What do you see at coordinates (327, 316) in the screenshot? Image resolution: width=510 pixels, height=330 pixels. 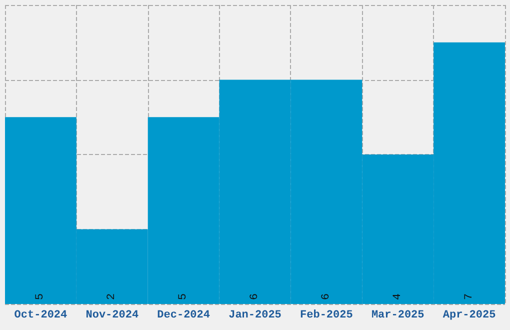 I see `x-tick-label: Feb-2025` at bounding box center [327, 316].